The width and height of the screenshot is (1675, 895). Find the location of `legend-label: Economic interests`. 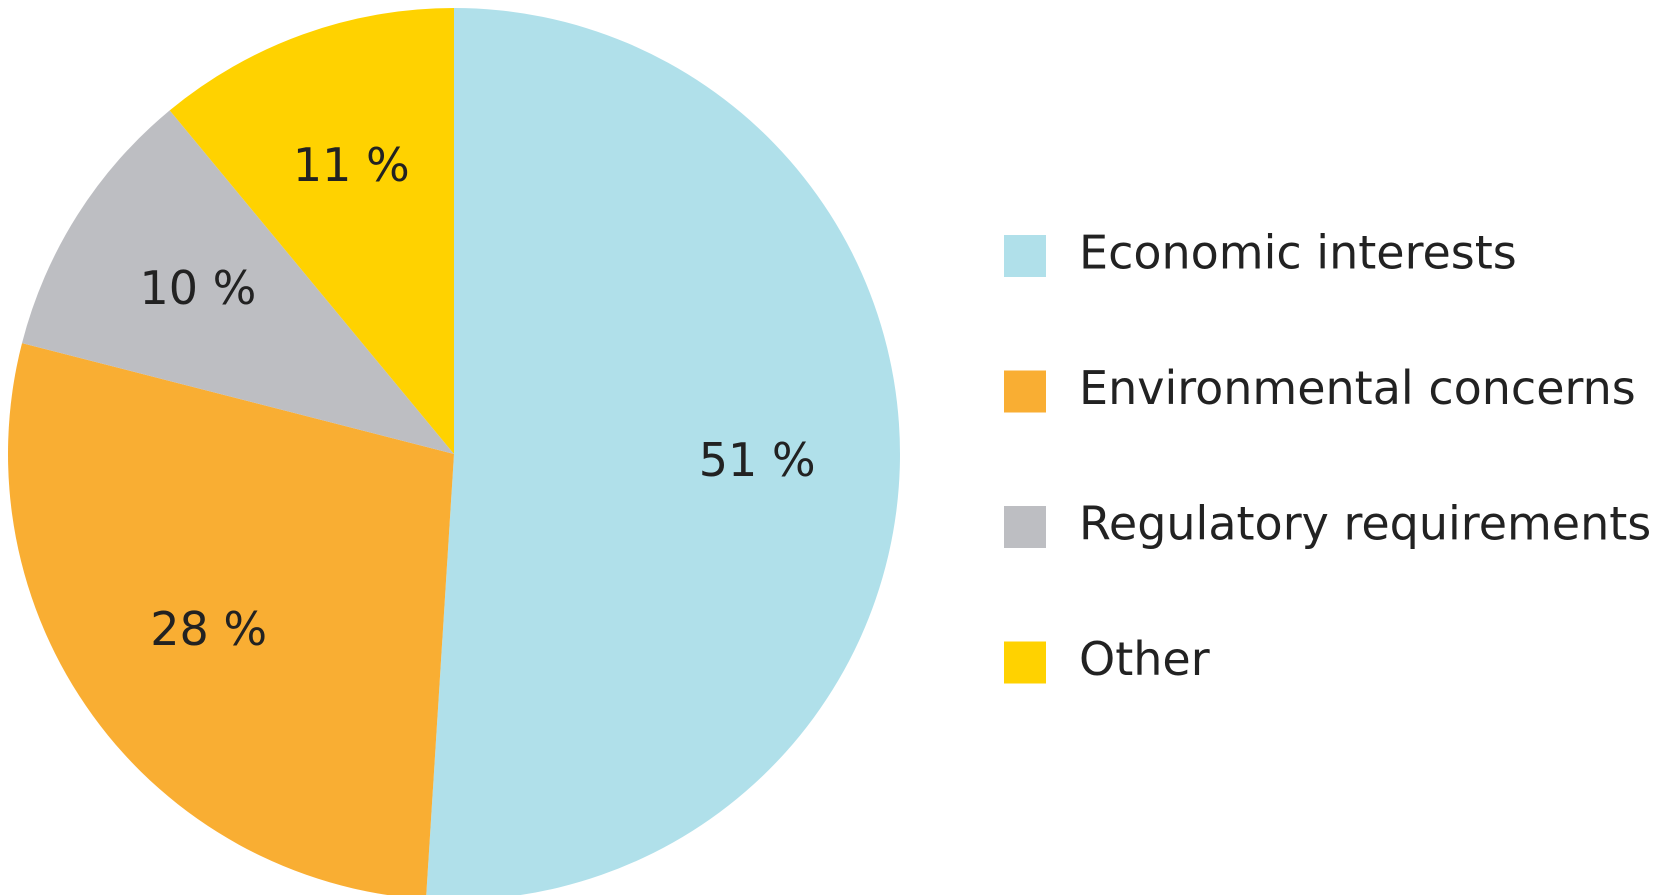

legend-label: Economic interests is located at coordinates (1298, 253).